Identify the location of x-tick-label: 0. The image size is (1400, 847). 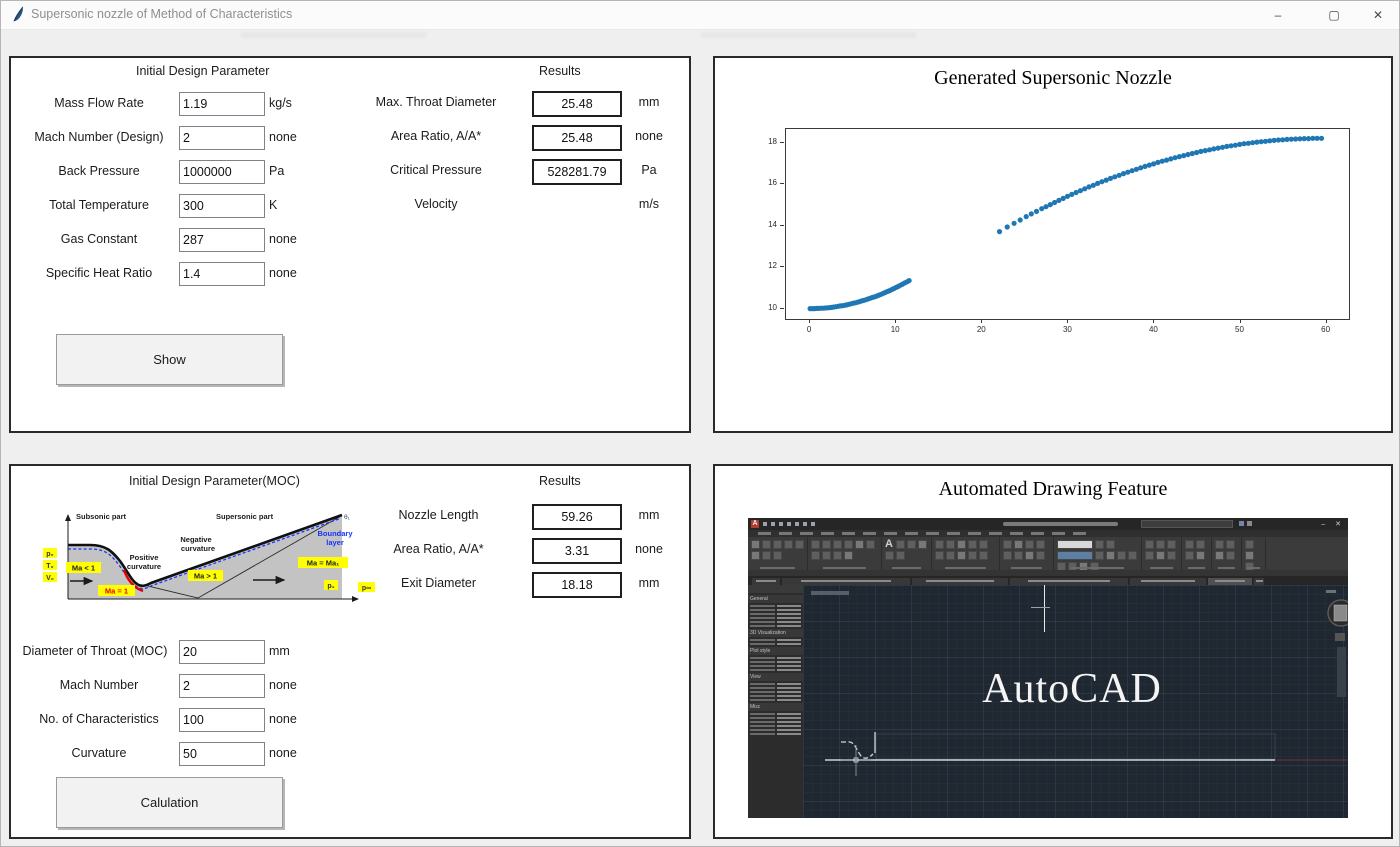
(809, 329).